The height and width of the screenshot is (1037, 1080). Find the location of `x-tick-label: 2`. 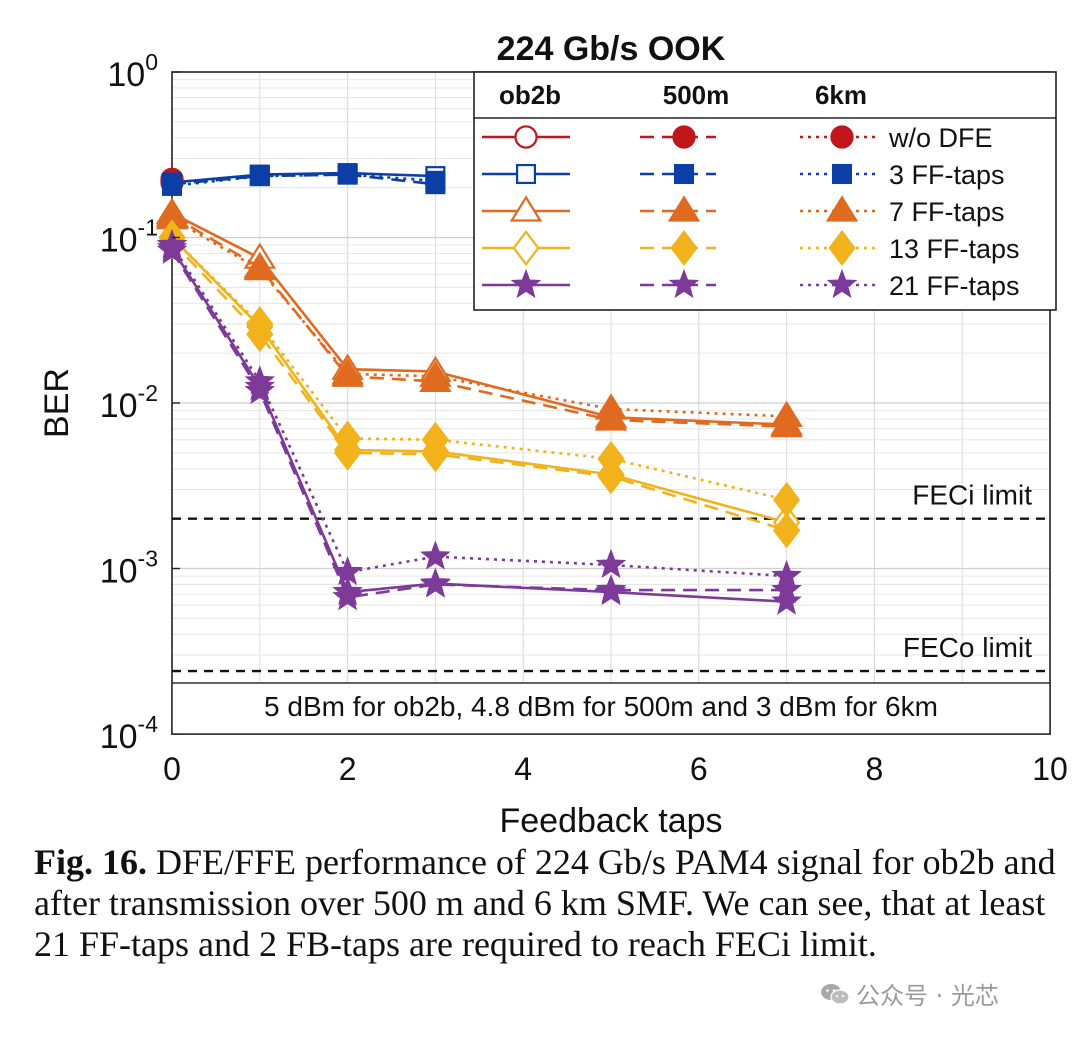

x-tick-label: 2 is located at coordinates (348, 769).